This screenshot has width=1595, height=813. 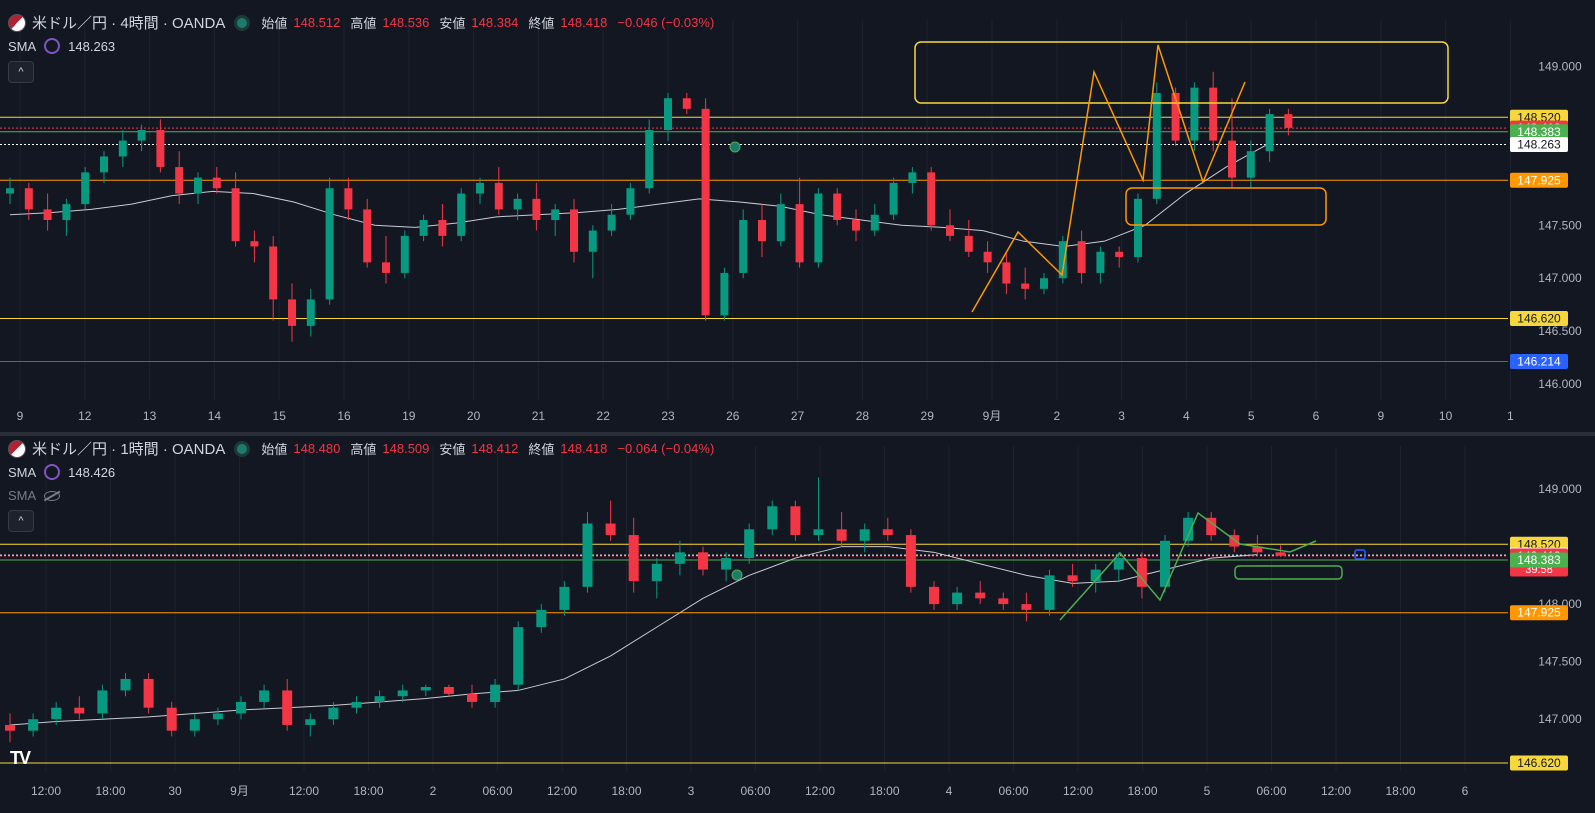 I want to click on x-tick-label: 28, so click(x=863, y=416).